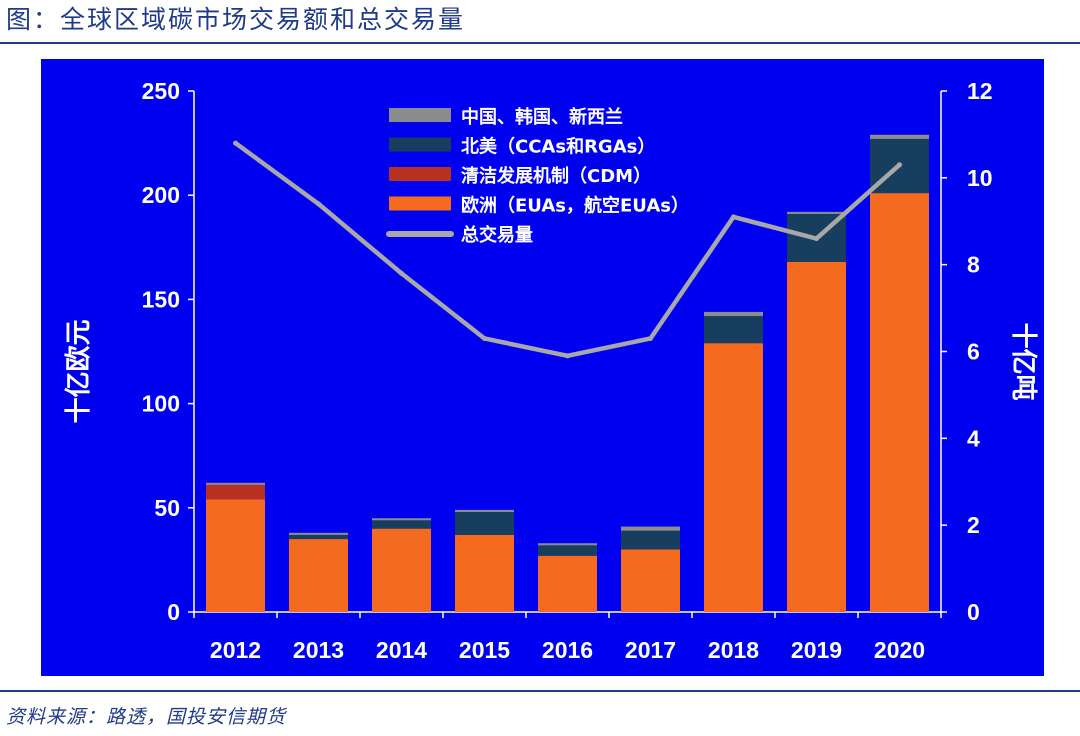  I want to click on x-tick-label: 2018, so click(733, 650).